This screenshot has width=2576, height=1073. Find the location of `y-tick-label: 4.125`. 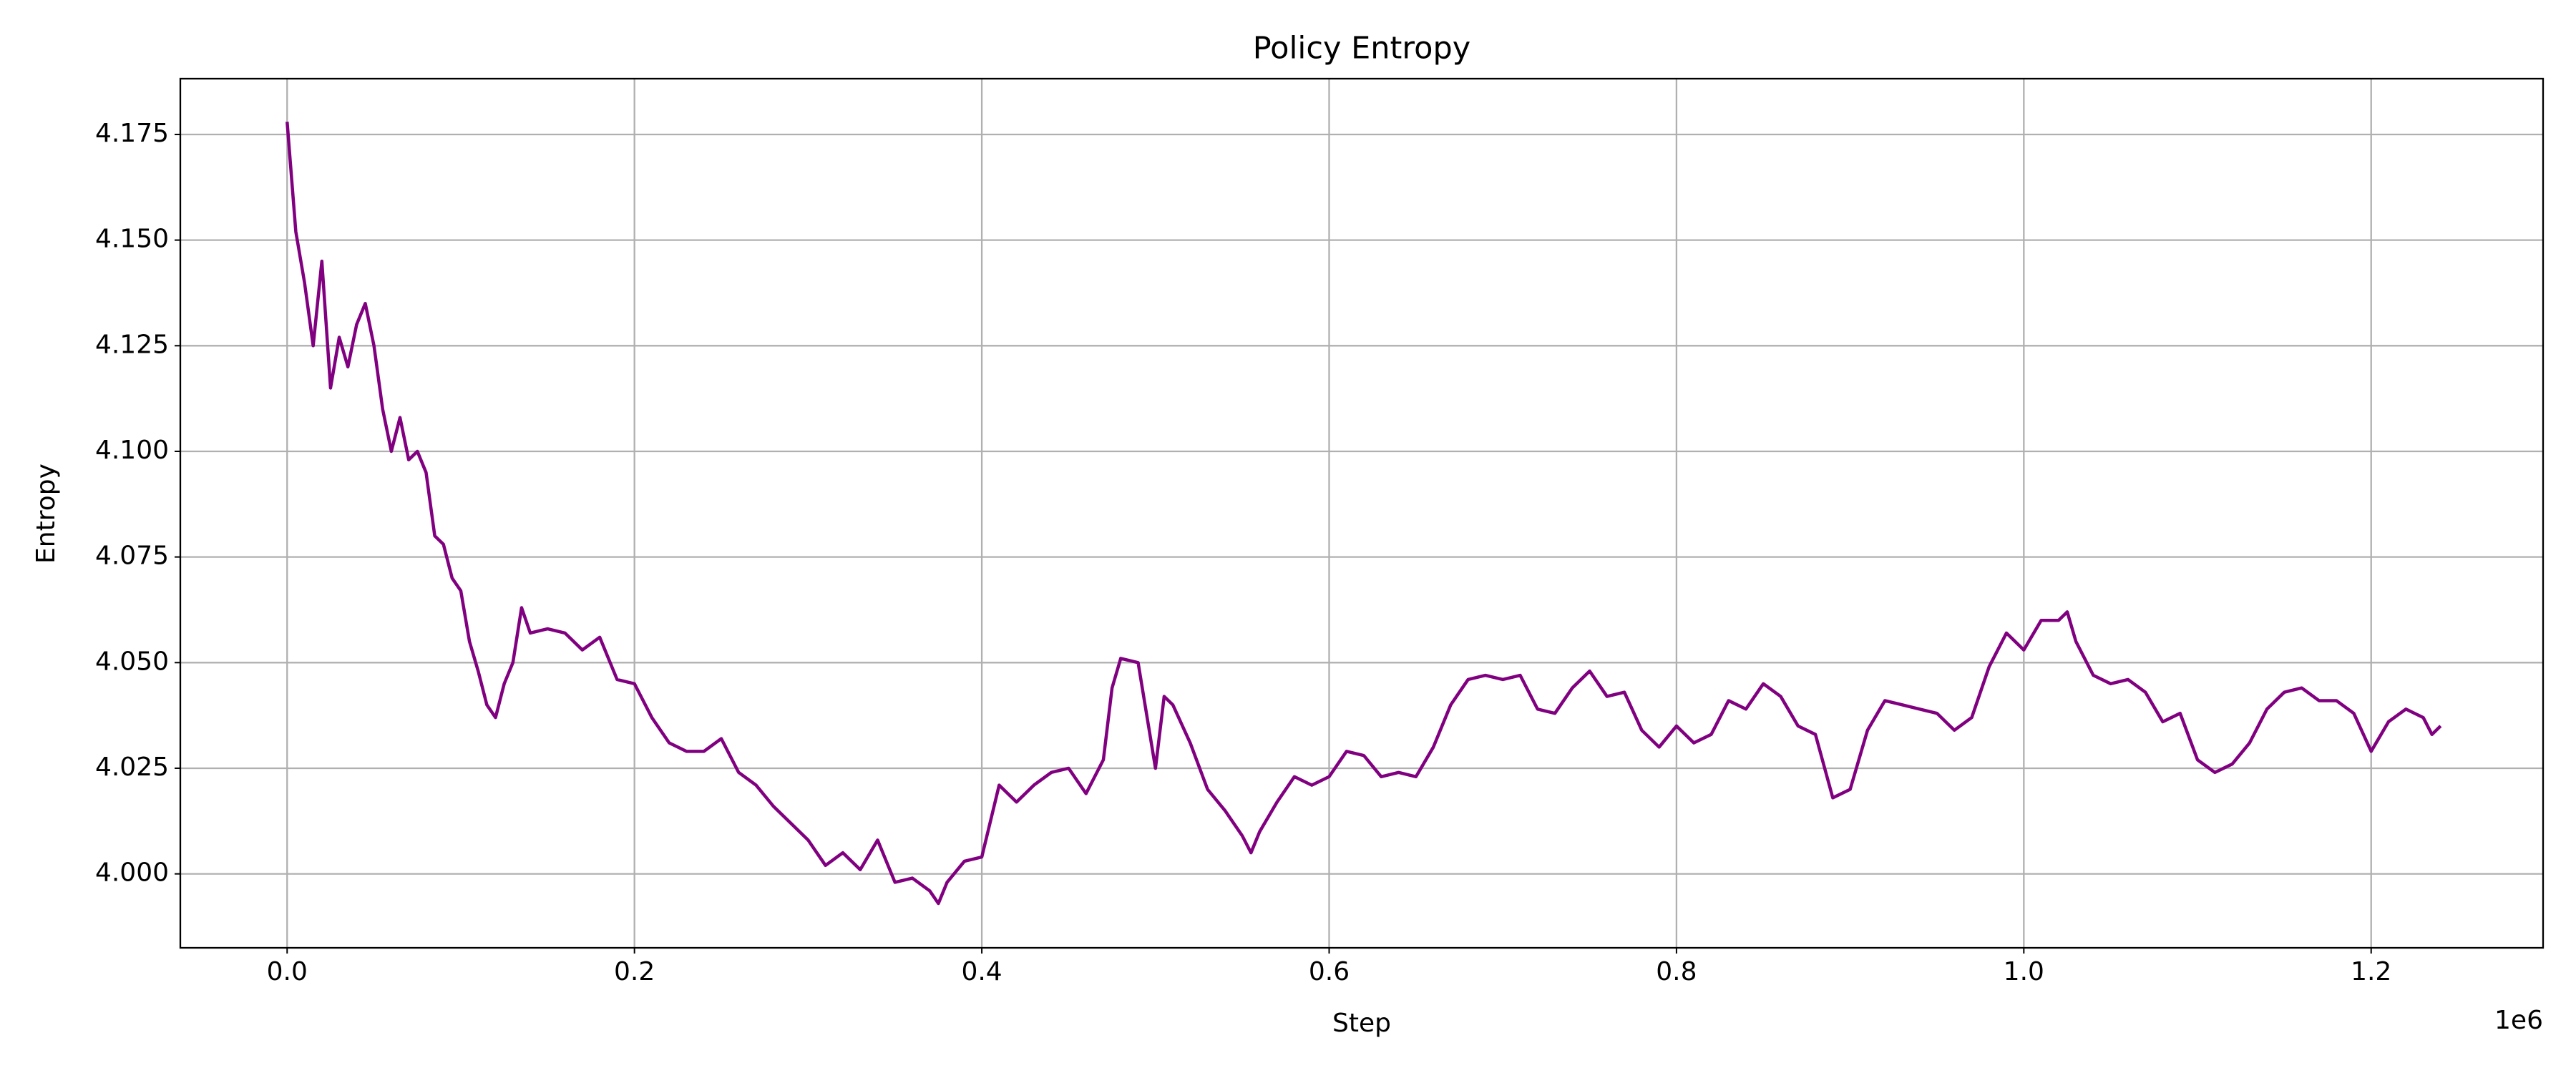

y-tick-label: 4.125 is located at coordinates (132, 344).